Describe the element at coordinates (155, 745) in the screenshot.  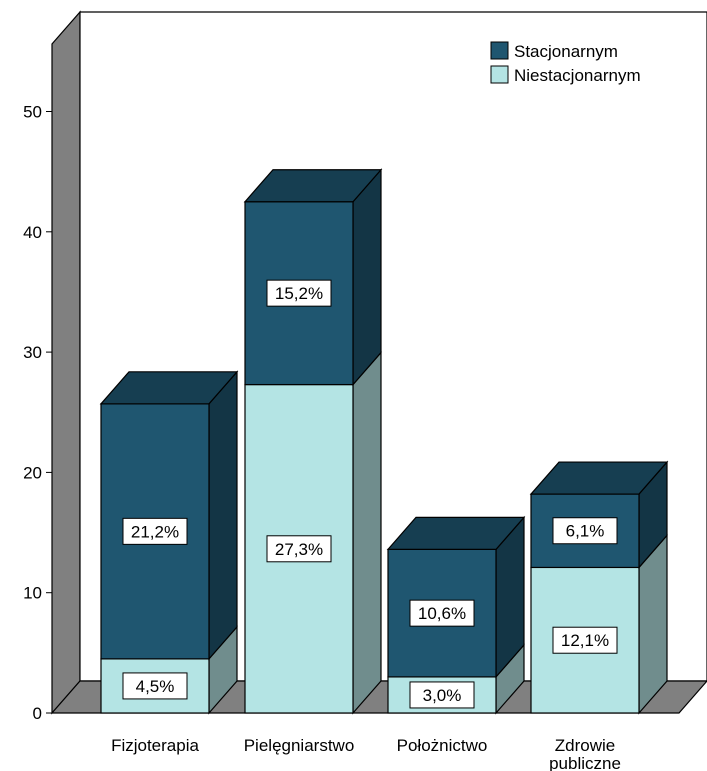
I see `x-category-label: Fizjoterapia` at that location.